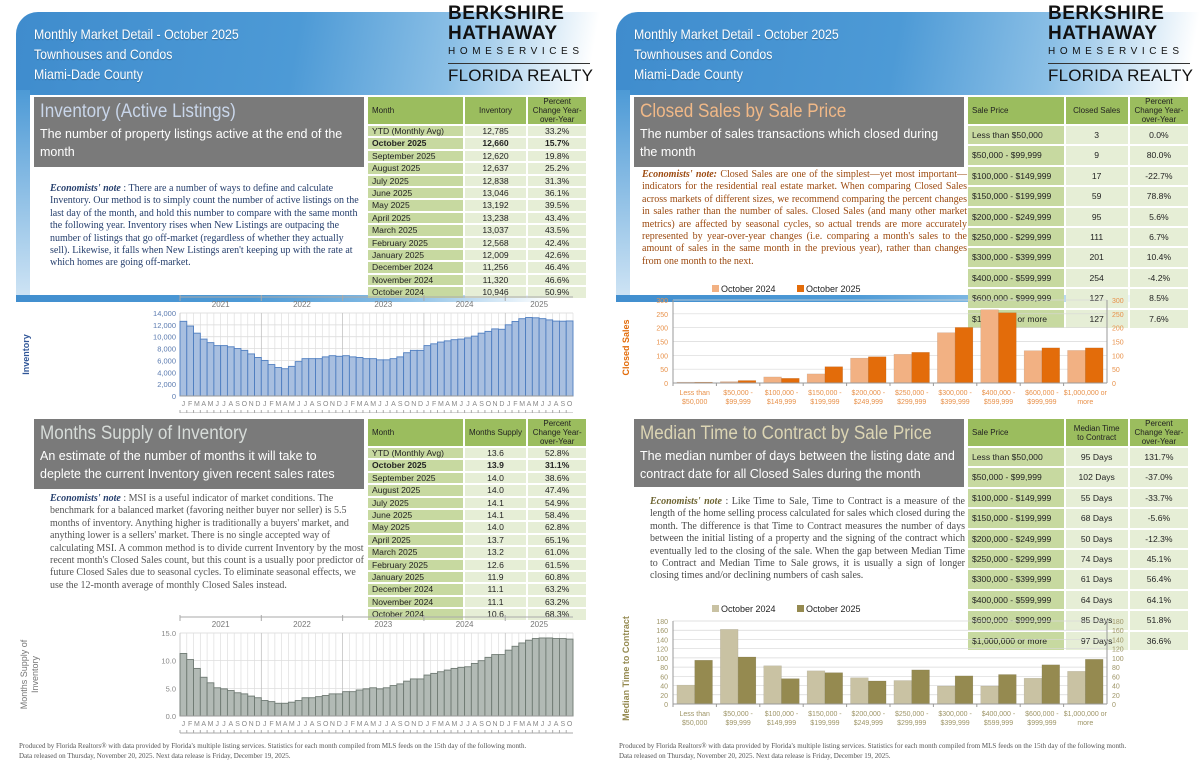 The width and height of the screenshot is (1200, 776). I want to click on table-row: August 2025 12,637 25.2%, so click(477, 168).